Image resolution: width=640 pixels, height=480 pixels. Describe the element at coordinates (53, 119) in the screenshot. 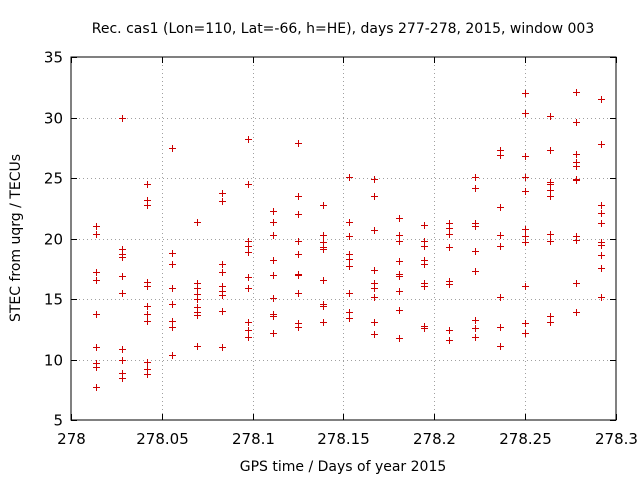

I see `y-tick-label: 30` at that location.